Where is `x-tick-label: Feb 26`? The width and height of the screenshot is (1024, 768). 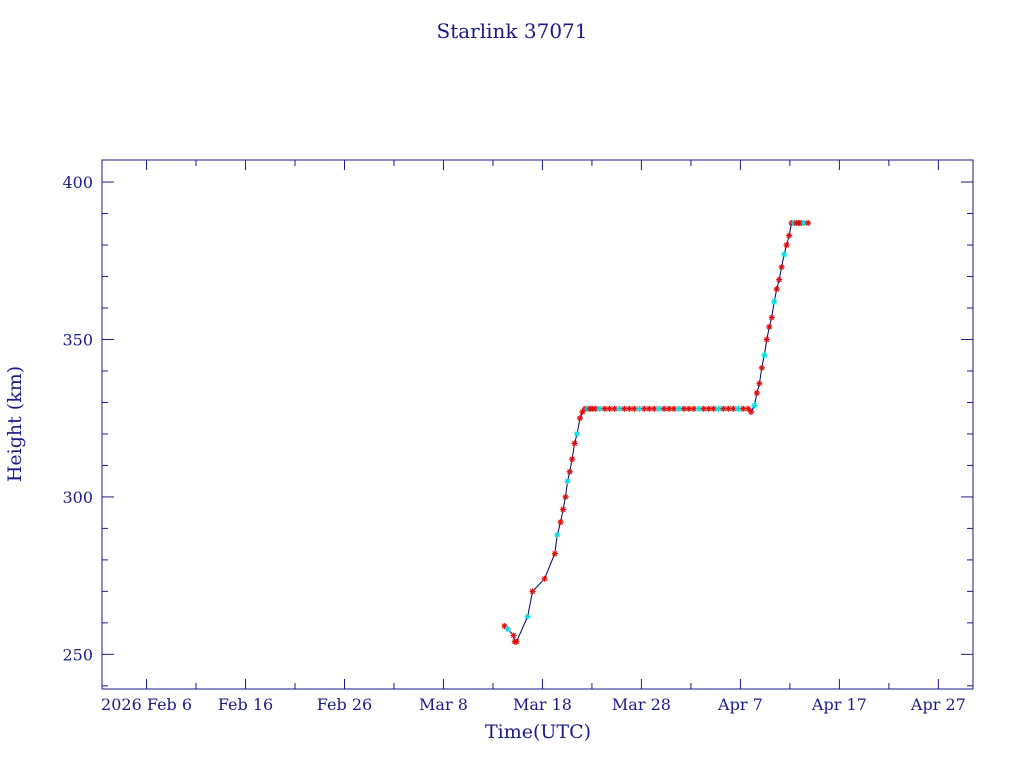 x-tick-label: Feb 26 is located at coordinates (344, 704).